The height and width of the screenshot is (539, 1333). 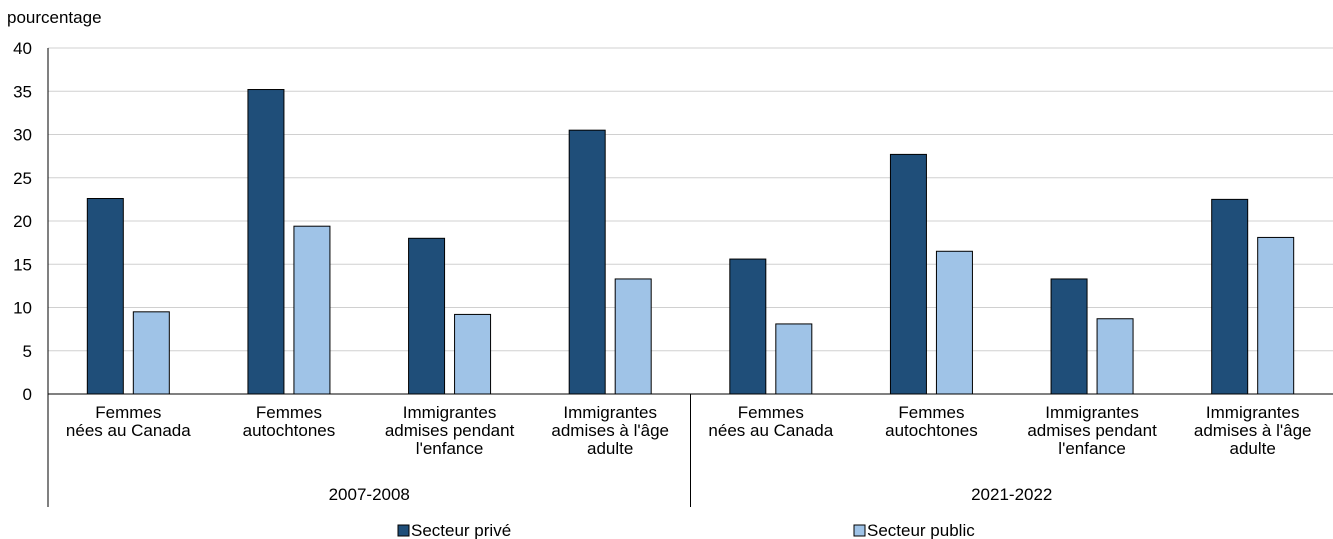 What do you see at coordinates (27, 394) in the screenshot?
I see `y-tick-label: 0` at bounding box center [27, 394].